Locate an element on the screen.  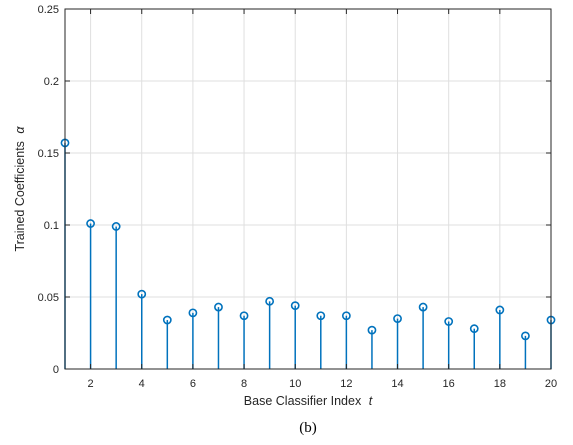
x-tick-label: 16 is located at coordinates (449, 384).